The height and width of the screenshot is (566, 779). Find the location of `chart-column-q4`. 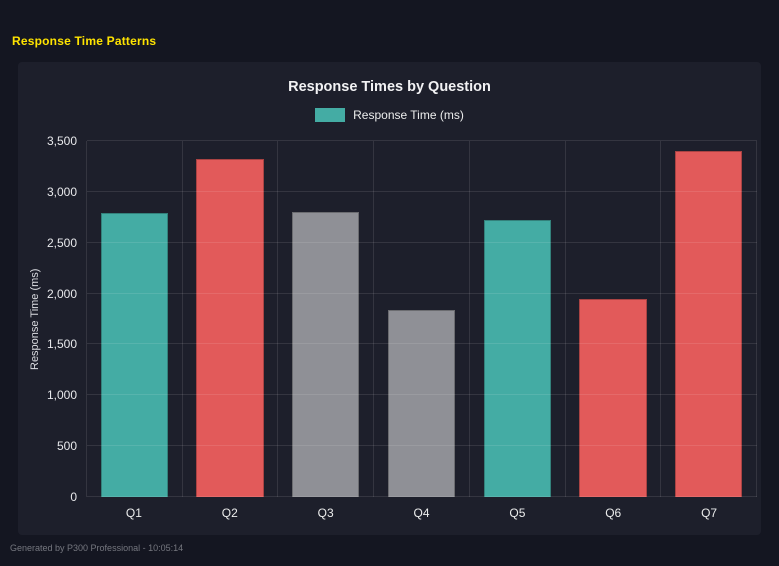

chart-column-q4 is located at coordinates (422, 319).